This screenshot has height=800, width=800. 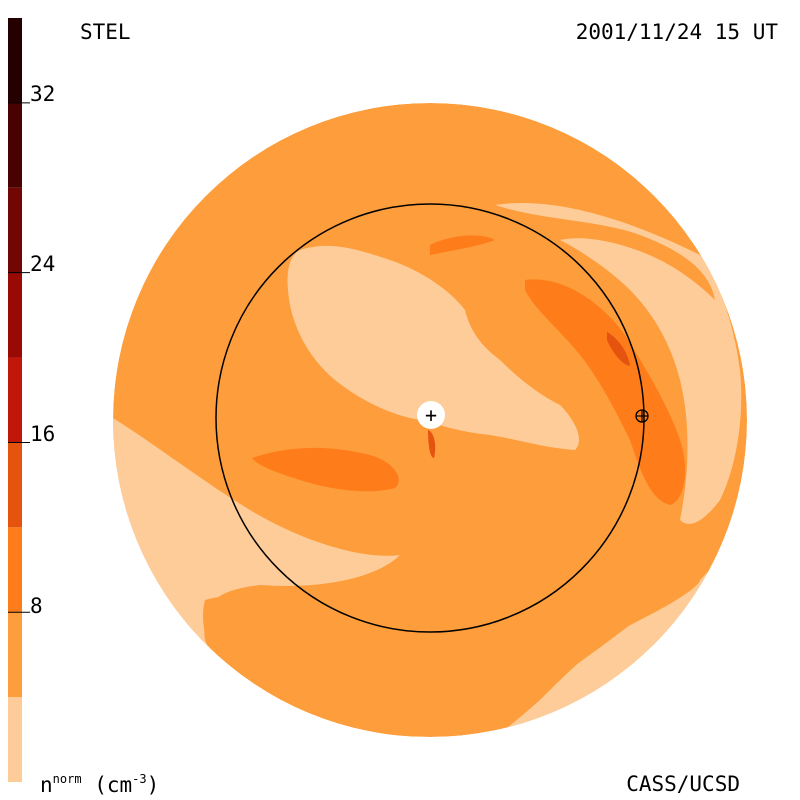 What do you see at coordinates (462, 245) in the screenshot?
I see `mid-patch-top` at bounding box center [462, 245].